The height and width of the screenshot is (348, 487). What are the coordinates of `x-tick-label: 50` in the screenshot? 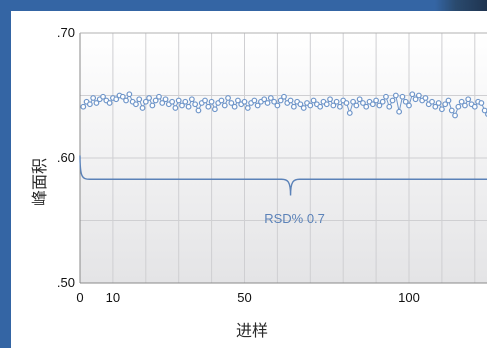 It's located at (244, 297).